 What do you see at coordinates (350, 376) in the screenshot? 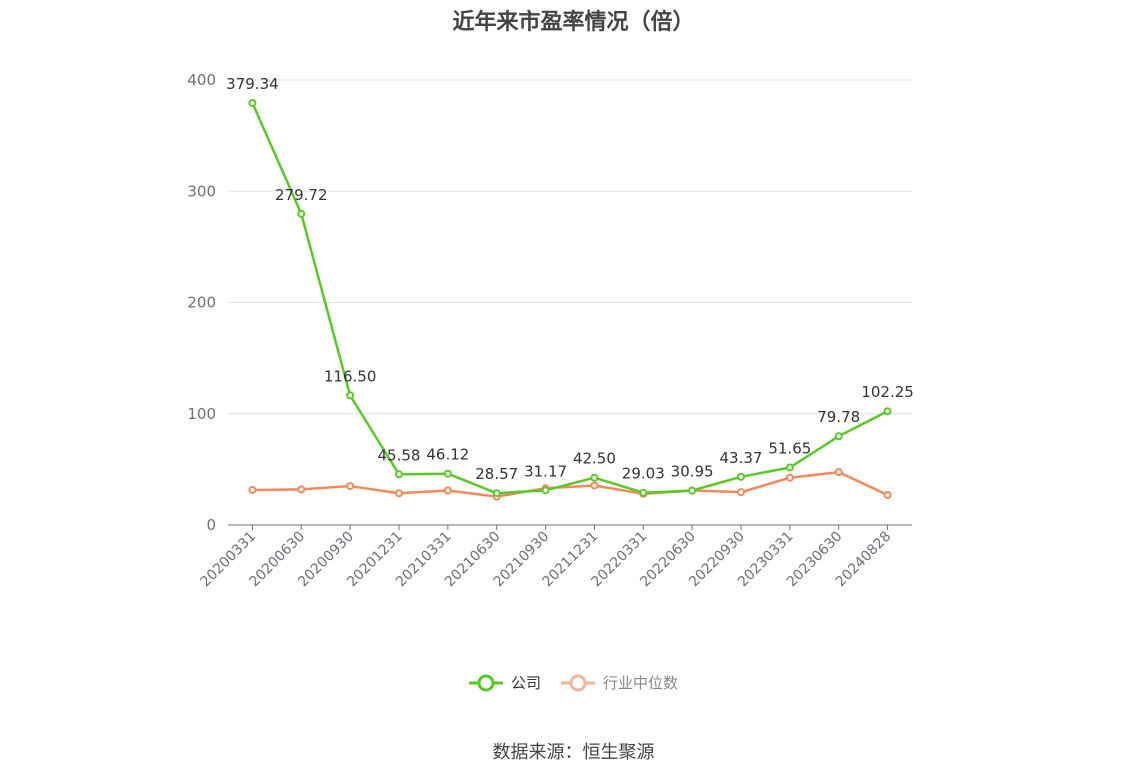
I see `company-data-label: 116.50` at bounding box center [350, 376].